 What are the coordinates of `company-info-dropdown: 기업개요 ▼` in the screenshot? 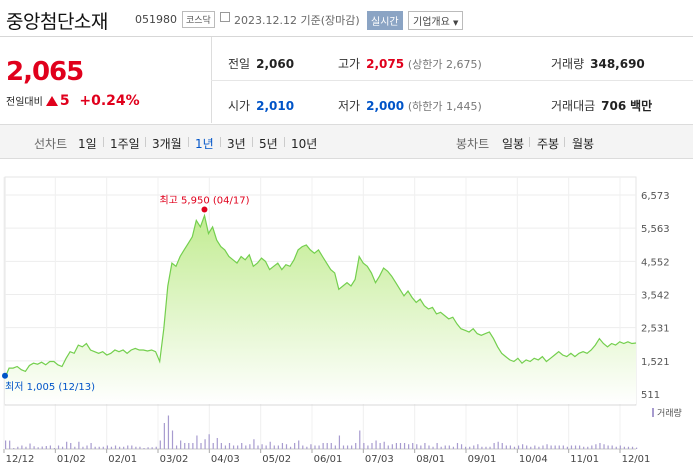 It's located at (436, 20).